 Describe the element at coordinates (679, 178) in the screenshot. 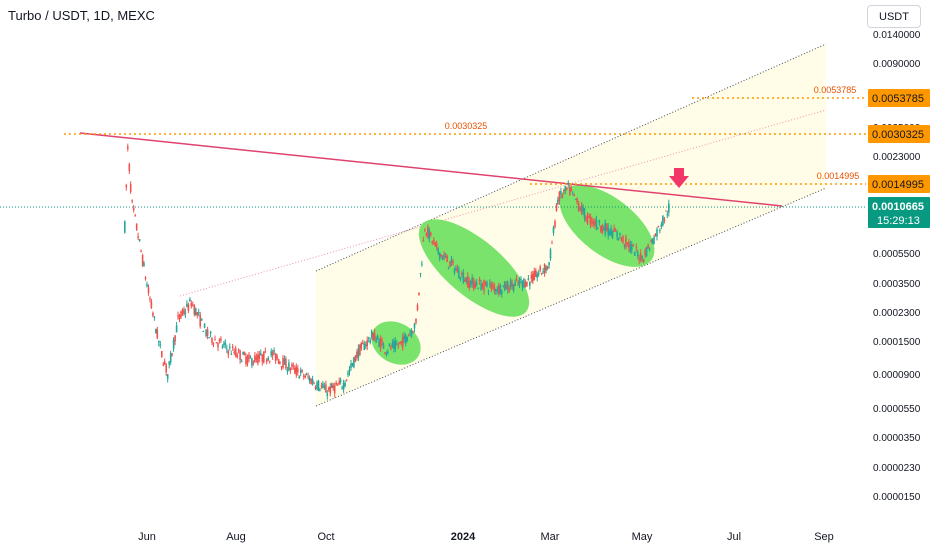

I see `annotation-layer` at that location.